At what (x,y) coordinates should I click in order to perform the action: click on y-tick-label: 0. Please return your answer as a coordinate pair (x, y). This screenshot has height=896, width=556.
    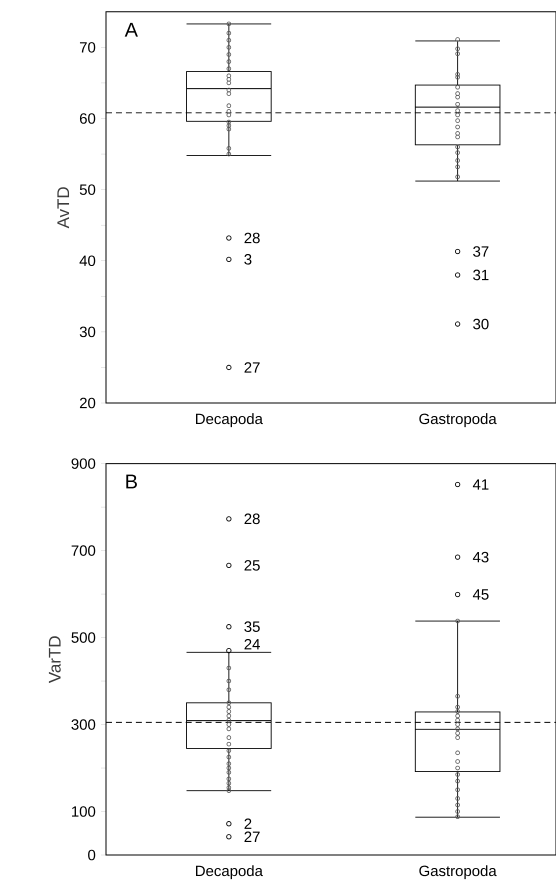
    Looking at the image, I should click on (91, 855).